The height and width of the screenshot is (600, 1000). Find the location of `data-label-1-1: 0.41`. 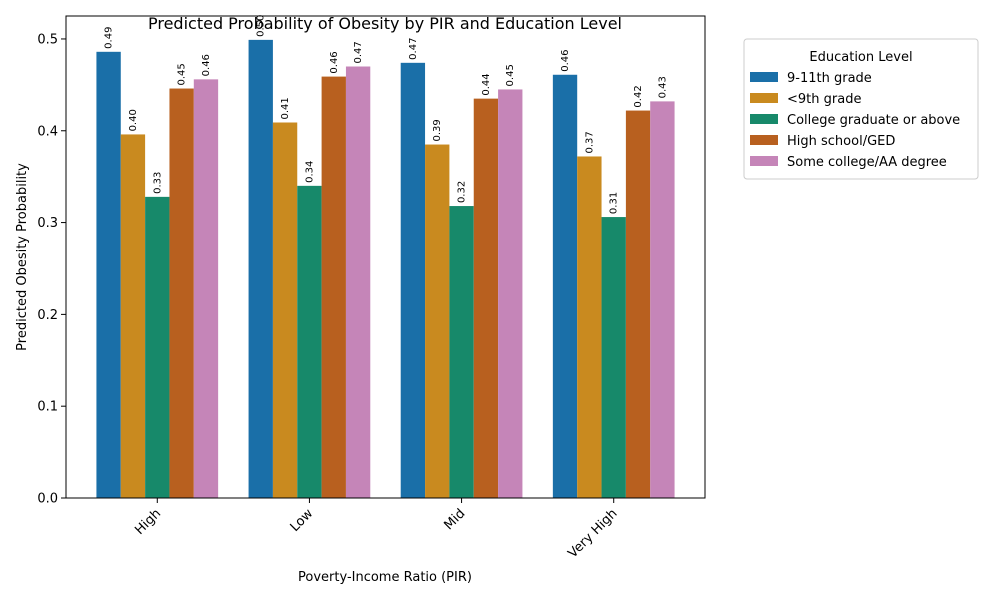

data-label-1-1: 0.41 is located at coordinates (285, 108).